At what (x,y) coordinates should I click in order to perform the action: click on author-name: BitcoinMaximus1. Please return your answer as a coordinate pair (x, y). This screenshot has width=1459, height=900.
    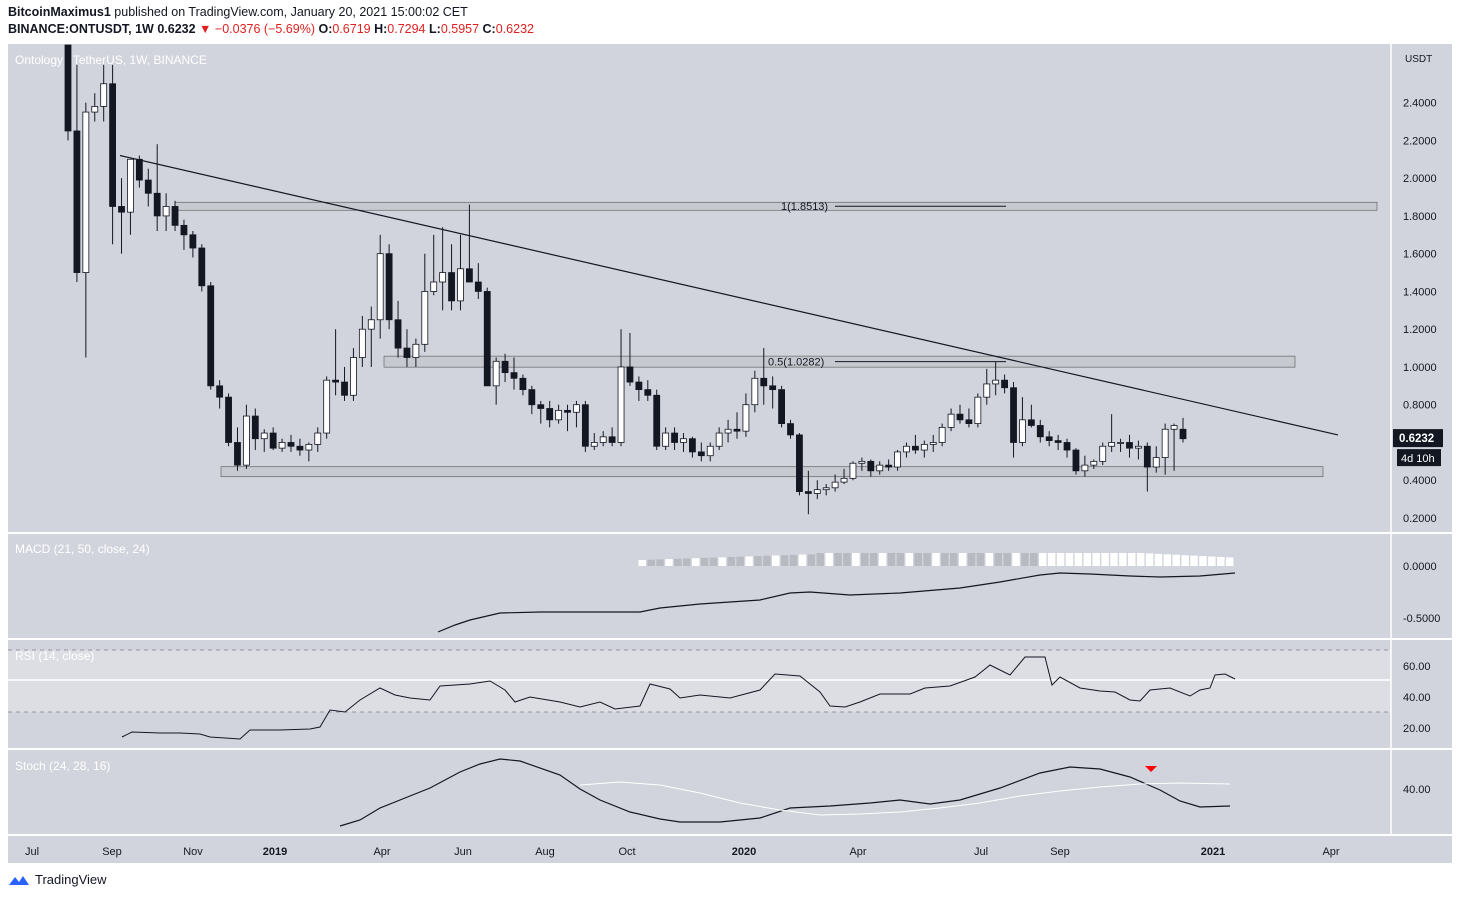
    Looking at the image, I should click on (59, 12).